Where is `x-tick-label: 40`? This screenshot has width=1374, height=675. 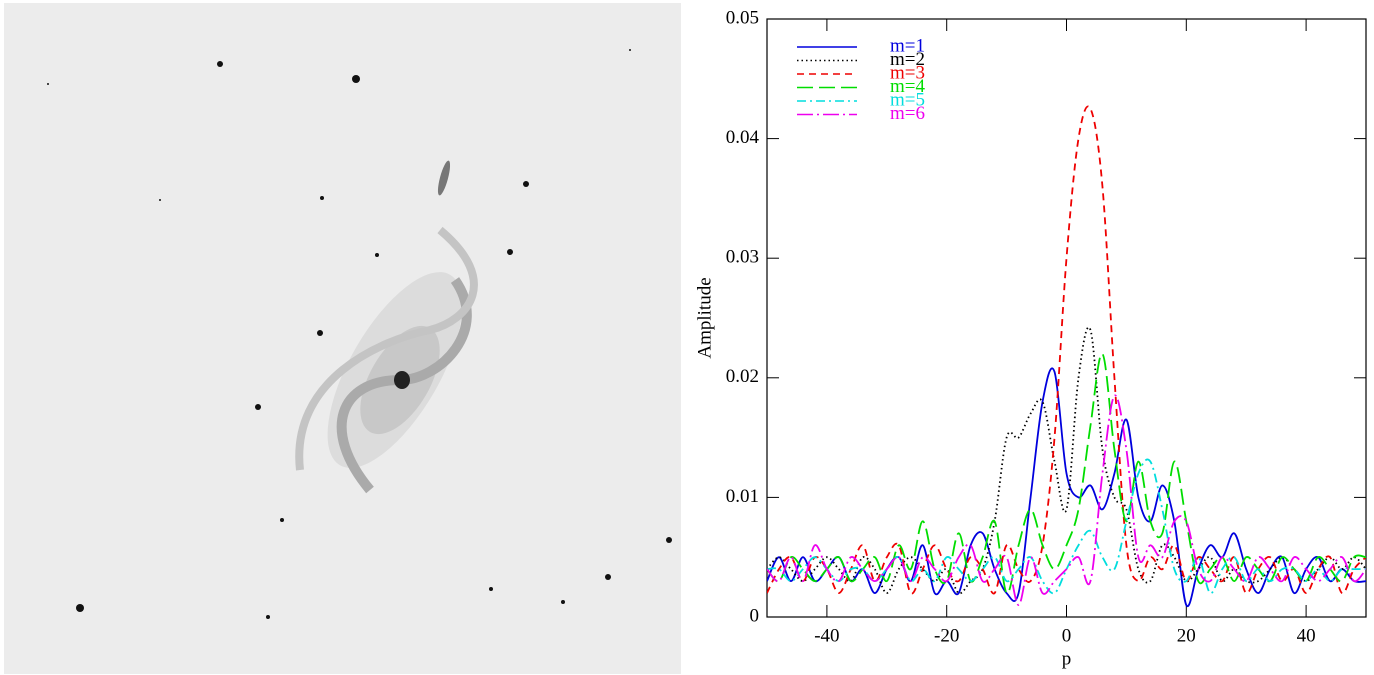
x-tick-label: 40 is located at coordinates (1306, 635).